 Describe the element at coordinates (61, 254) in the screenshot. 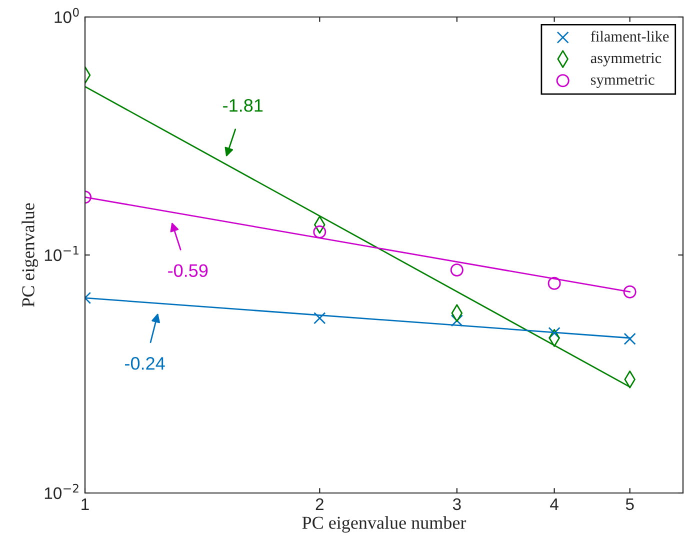

I see `y-tick-label: 10$^{−1}$` at that location.